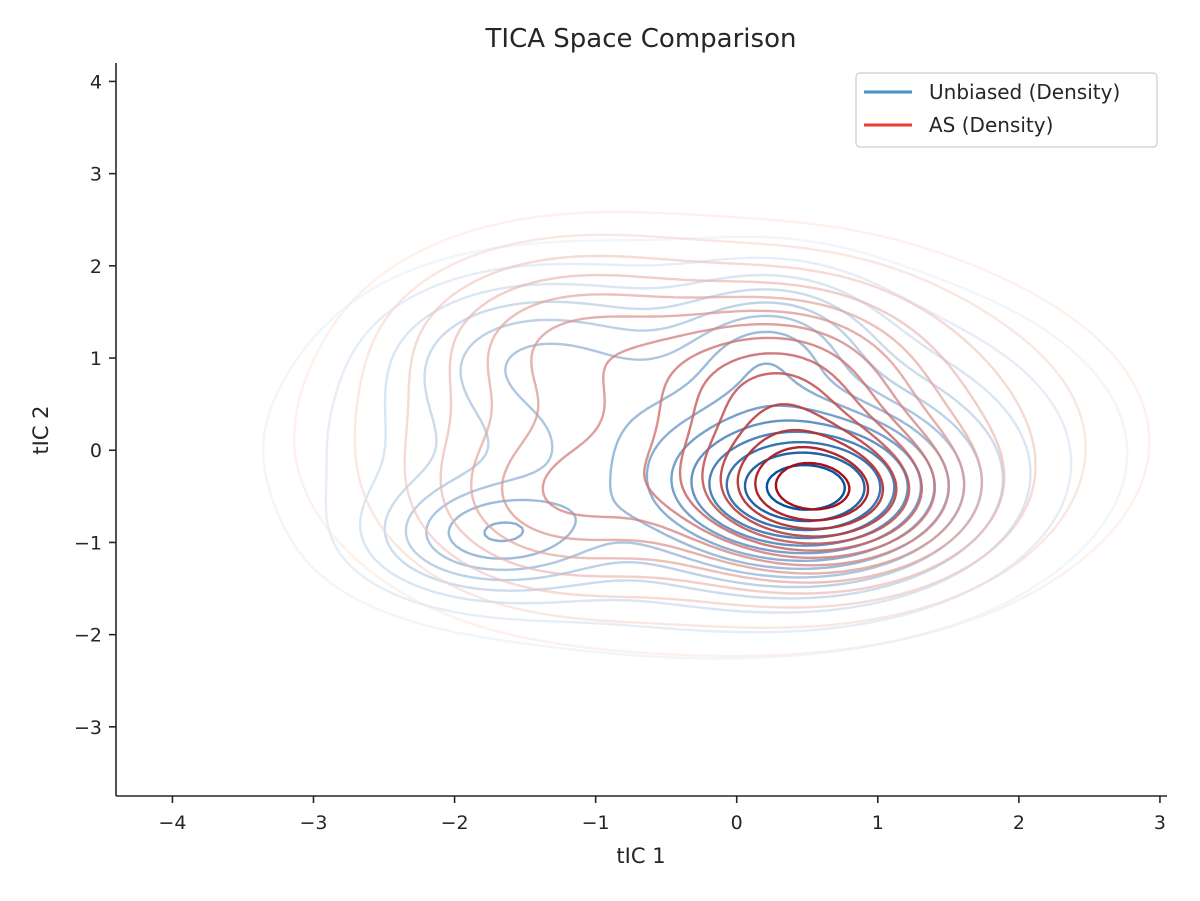 The image size is (1200, 901). What do you see at coordinates (640, 856) in the screenshot?
I see `x-axis-label: tIC 1` at bounding box center [640, 856].